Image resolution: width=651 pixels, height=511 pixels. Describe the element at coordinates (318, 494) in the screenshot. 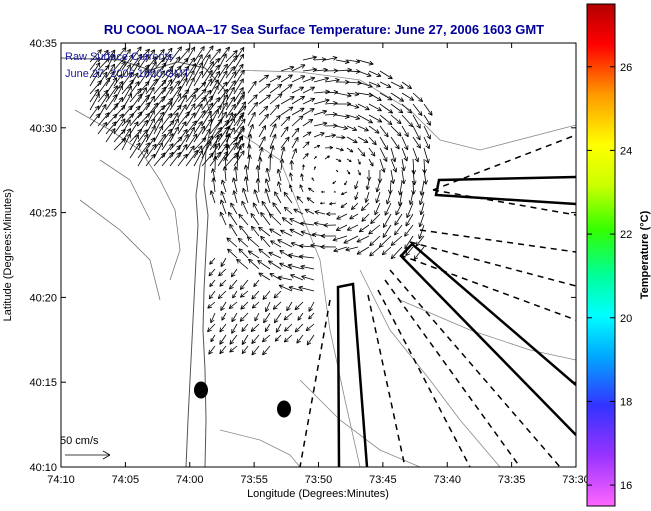

I see `x-axis-label: Longitude (Degrees:Minutes)` at that location.